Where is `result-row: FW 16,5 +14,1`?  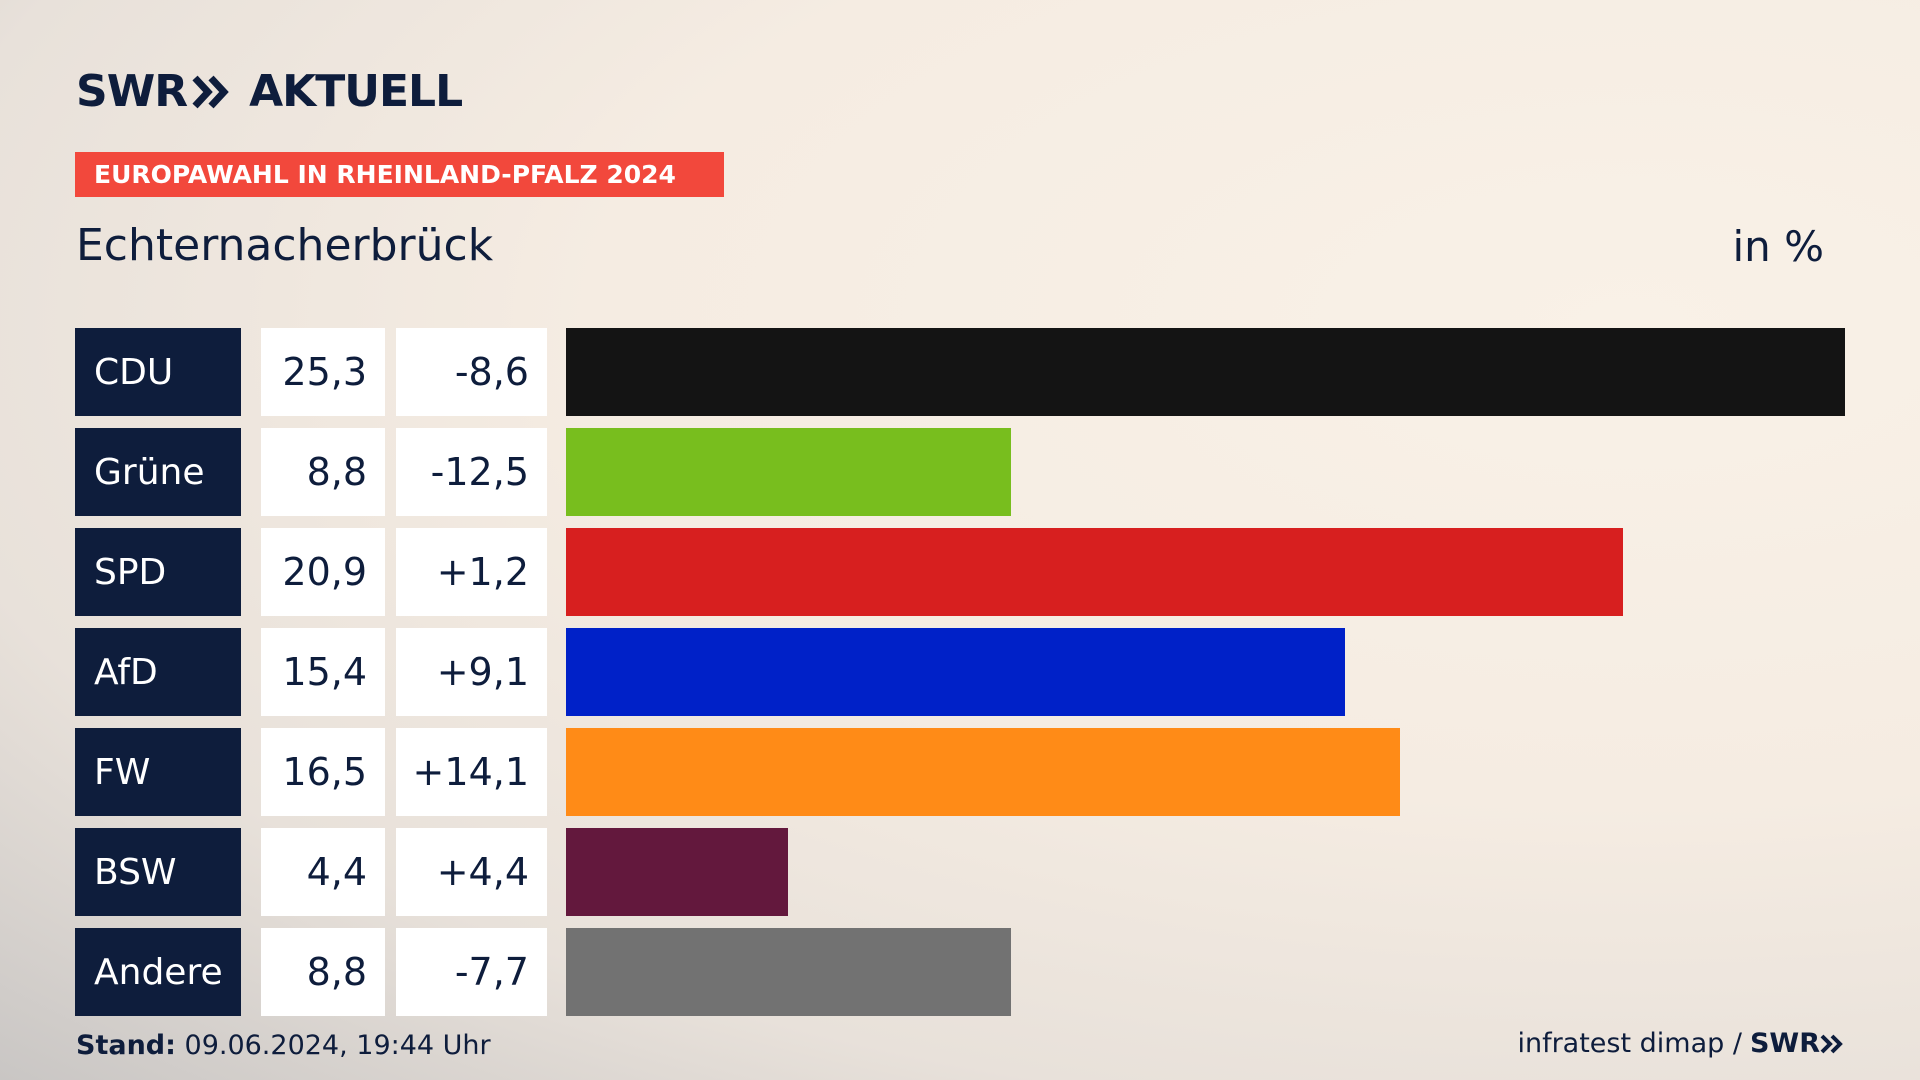
result-row: FW 16,5 +14,1 is located at coordinates (960, 772).